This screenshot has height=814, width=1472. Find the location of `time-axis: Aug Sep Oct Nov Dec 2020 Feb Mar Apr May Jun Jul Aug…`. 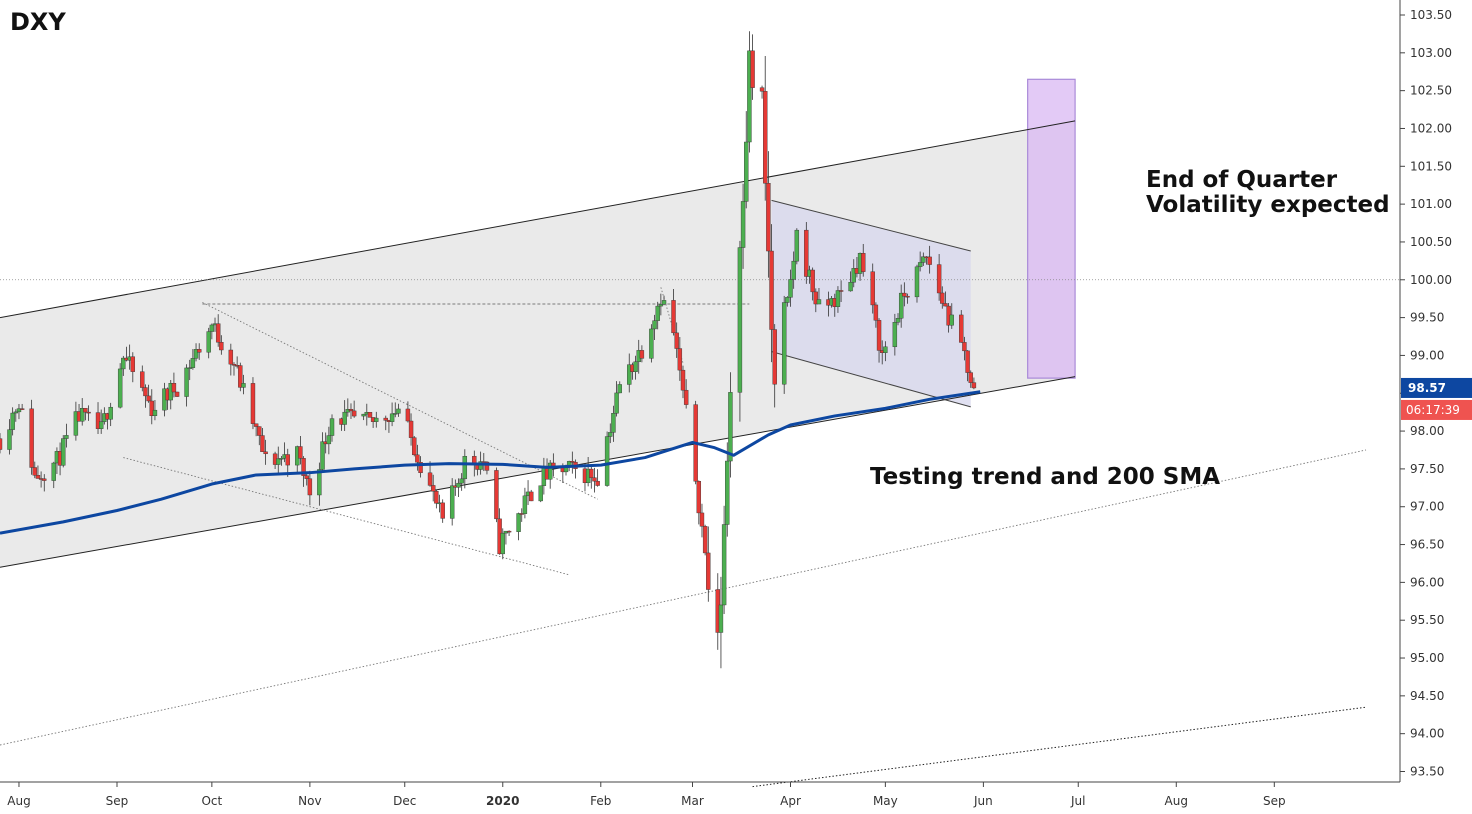

time-axis: Aug Sep Oct Nov Dec 2020 Feb Mar Apr May Jun Jul Aug… is located at coordinates (700, 794).